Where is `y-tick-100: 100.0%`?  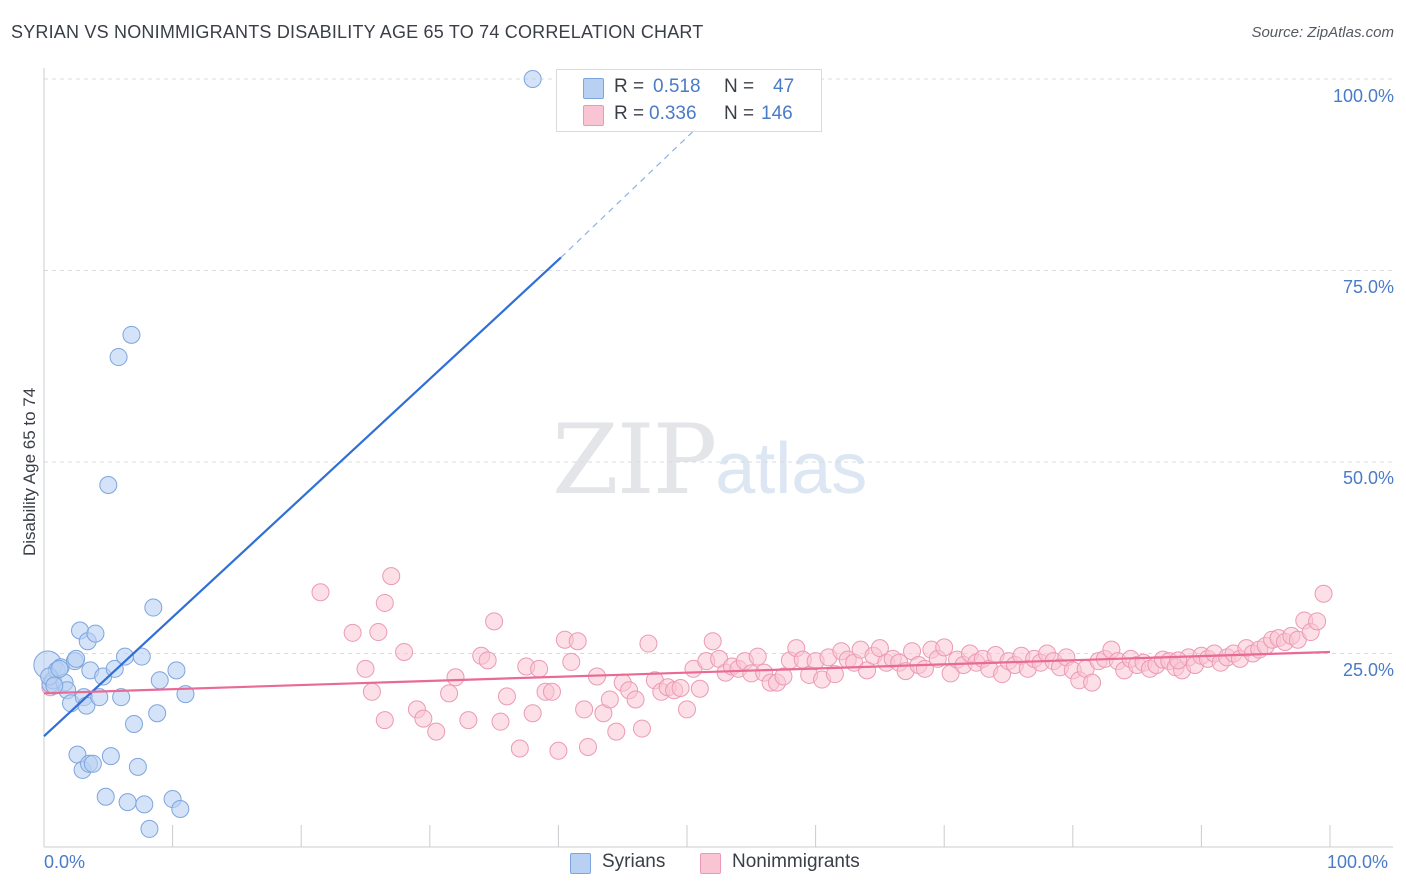
y-tick-100: 100.0% is located at coordinates (1363, 96).